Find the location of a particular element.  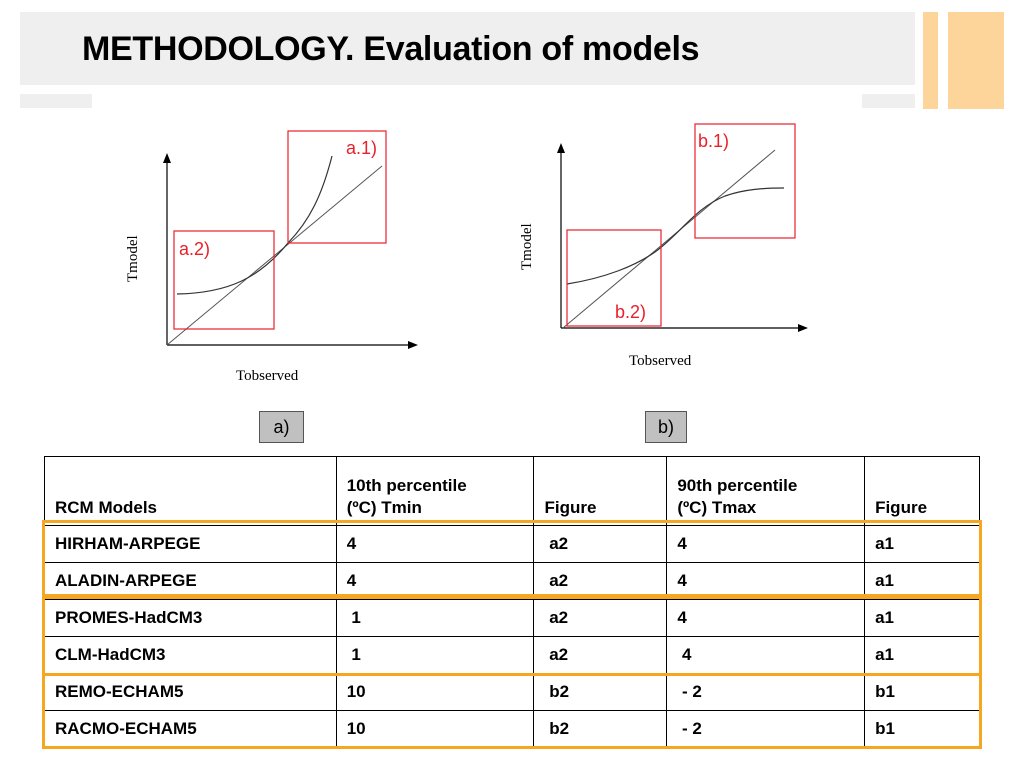

decor-band-left is located at coordinates (56, 101).